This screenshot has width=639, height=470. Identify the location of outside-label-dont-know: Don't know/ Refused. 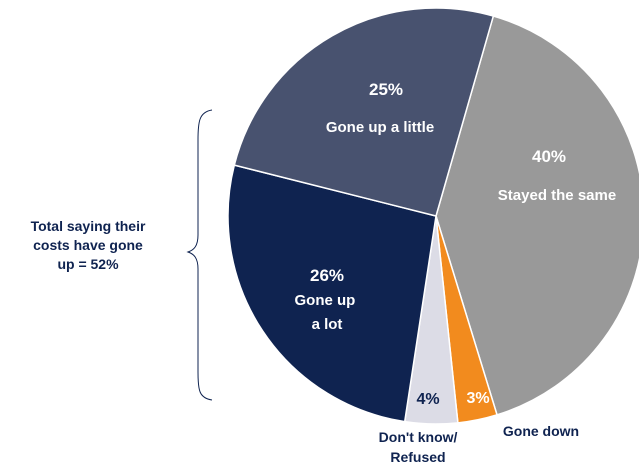
(420, 447).